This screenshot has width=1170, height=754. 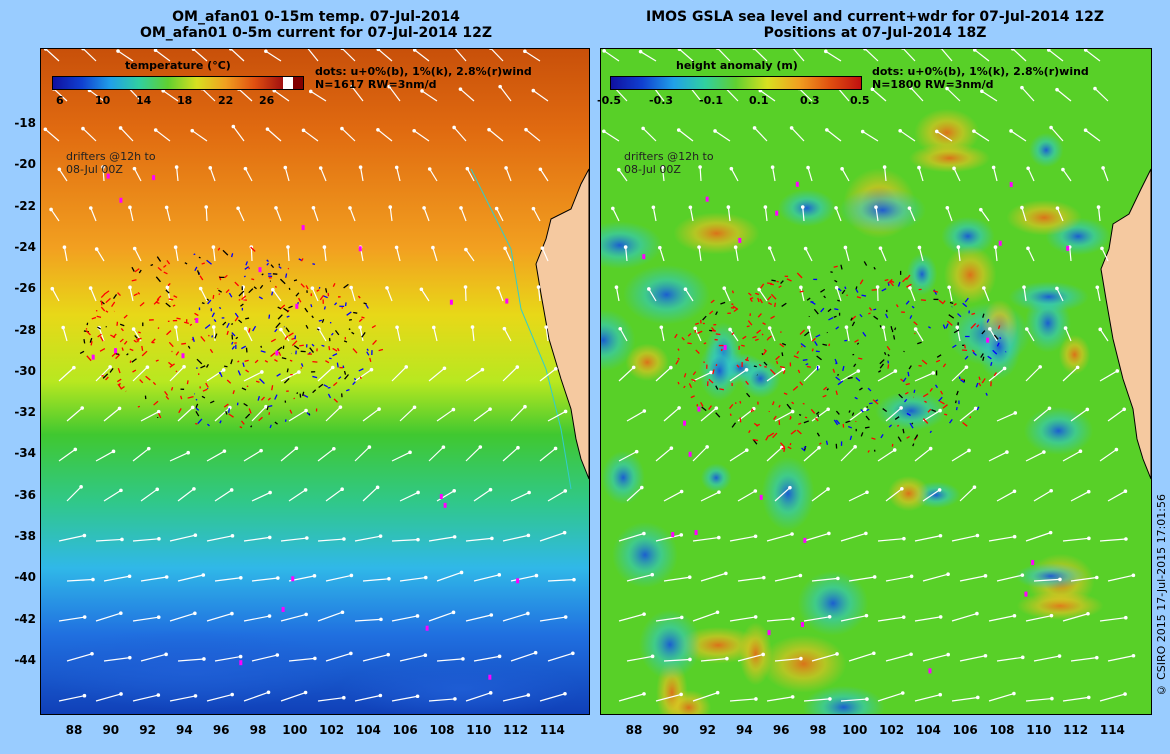 What do you see at coordinates (103, 100) in the screenshot?
I see `temp-tick-10: 10` at bounding box center [103, 100].